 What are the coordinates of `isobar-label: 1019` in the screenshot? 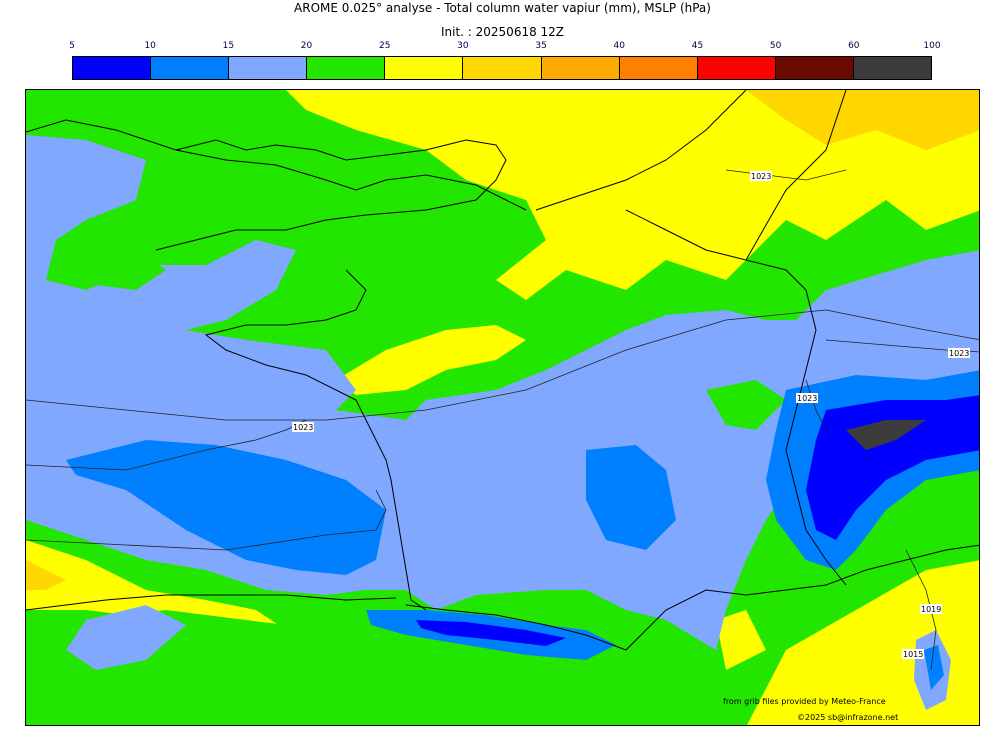 It's located at (931, 609).